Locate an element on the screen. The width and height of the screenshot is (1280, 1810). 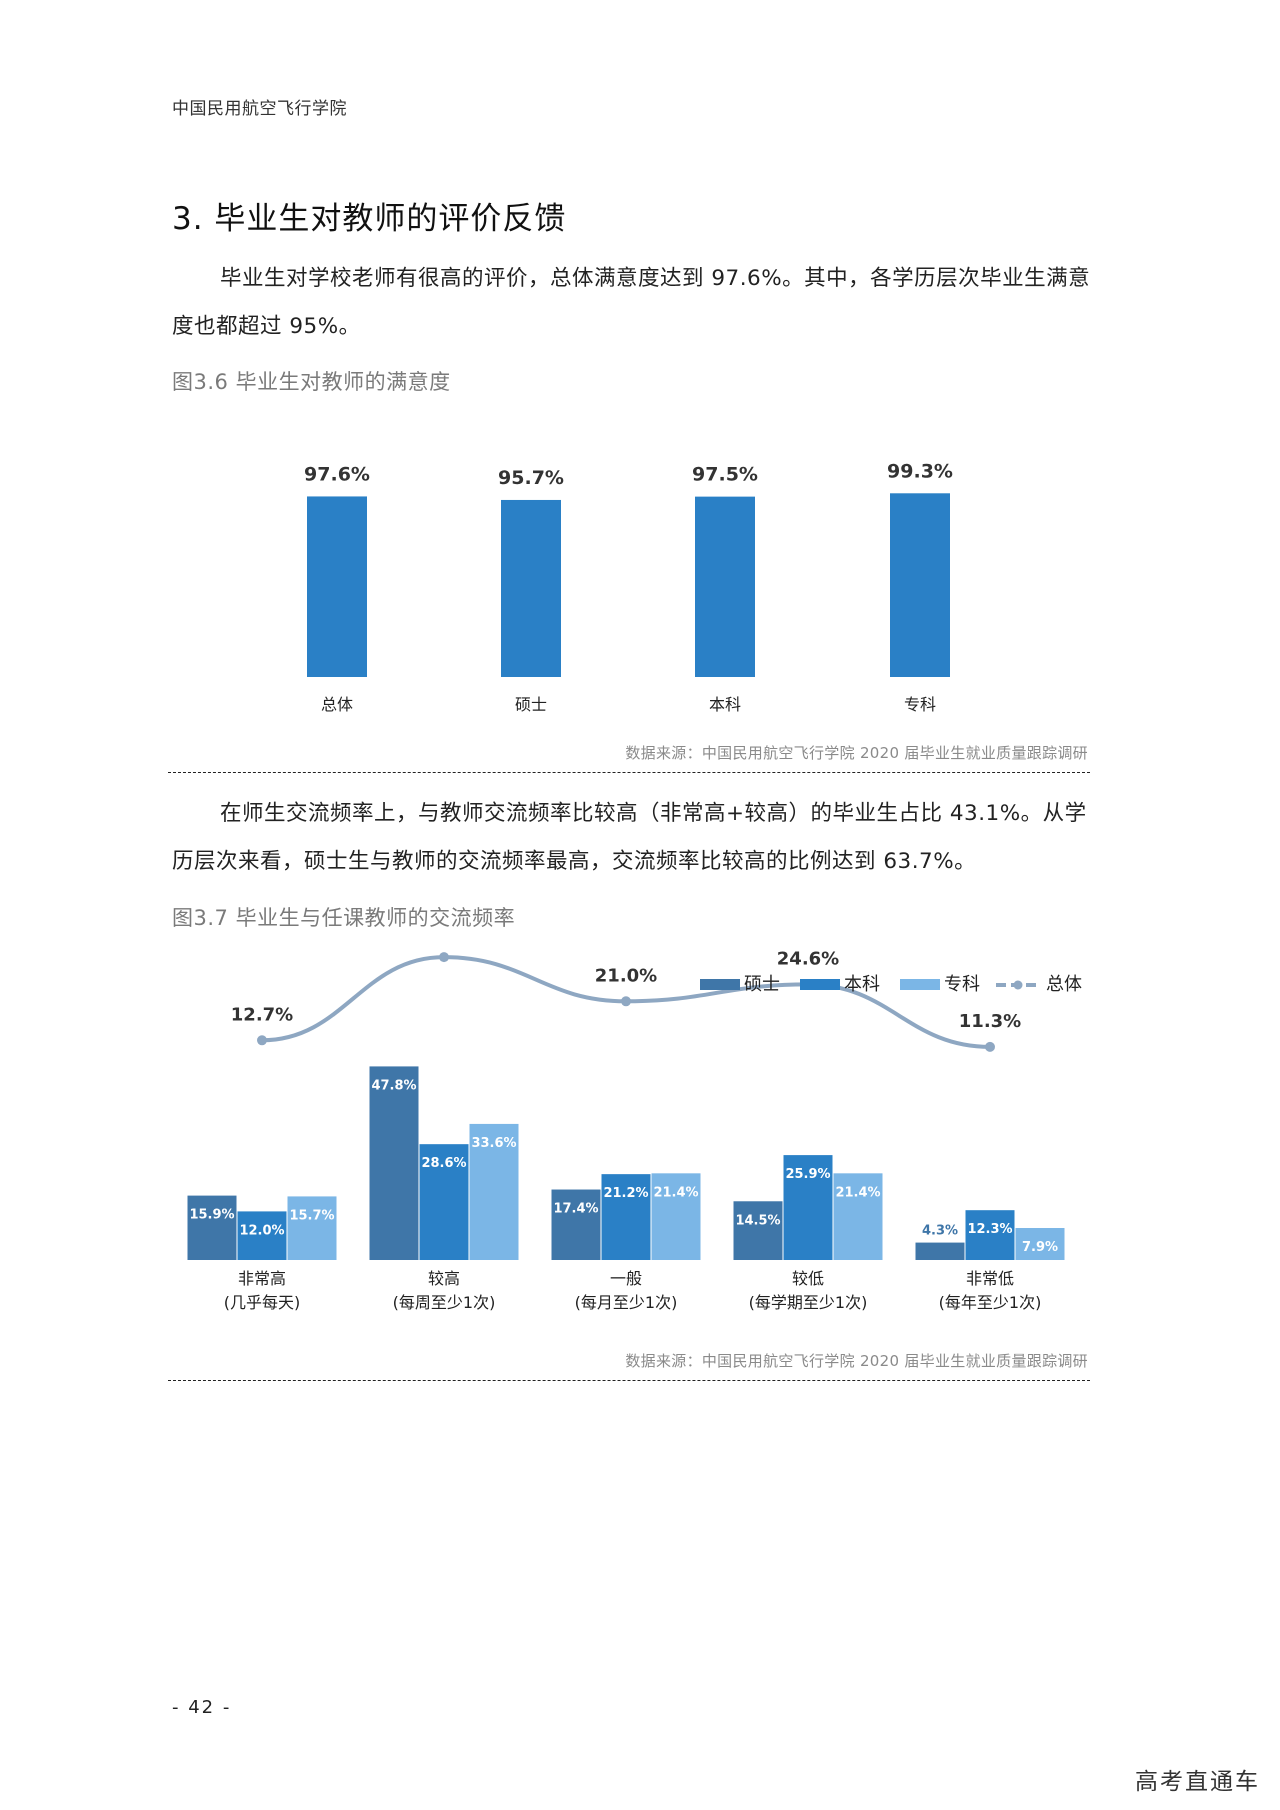
category-sublabel: (几乎每天) is located at coordinates (262, 1302).